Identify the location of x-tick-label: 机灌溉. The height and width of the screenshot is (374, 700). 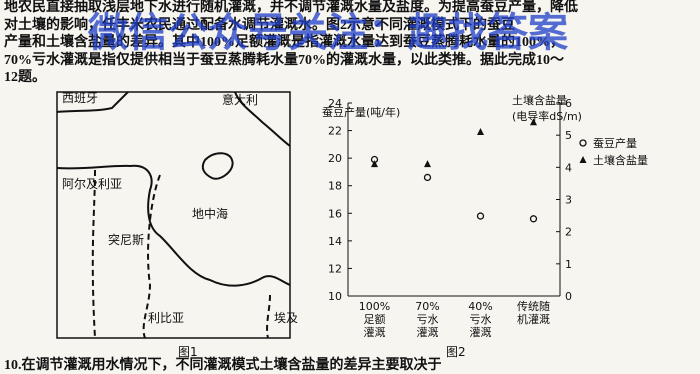
(533, 319).